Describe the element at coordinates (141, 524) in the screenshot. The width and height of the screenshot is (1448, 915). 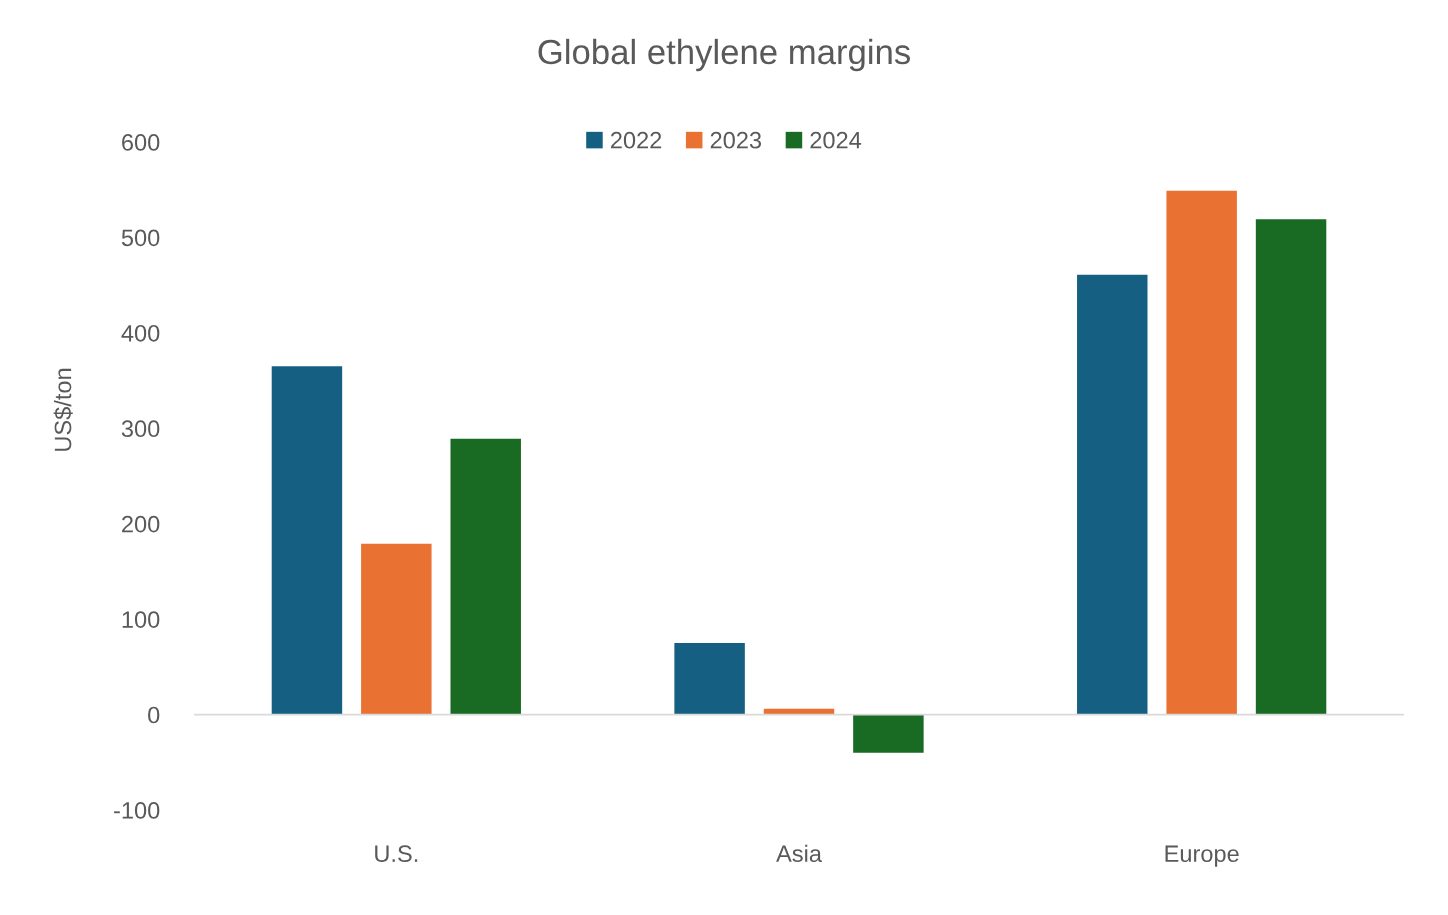
I see `y-tick-label: 200` at that location.